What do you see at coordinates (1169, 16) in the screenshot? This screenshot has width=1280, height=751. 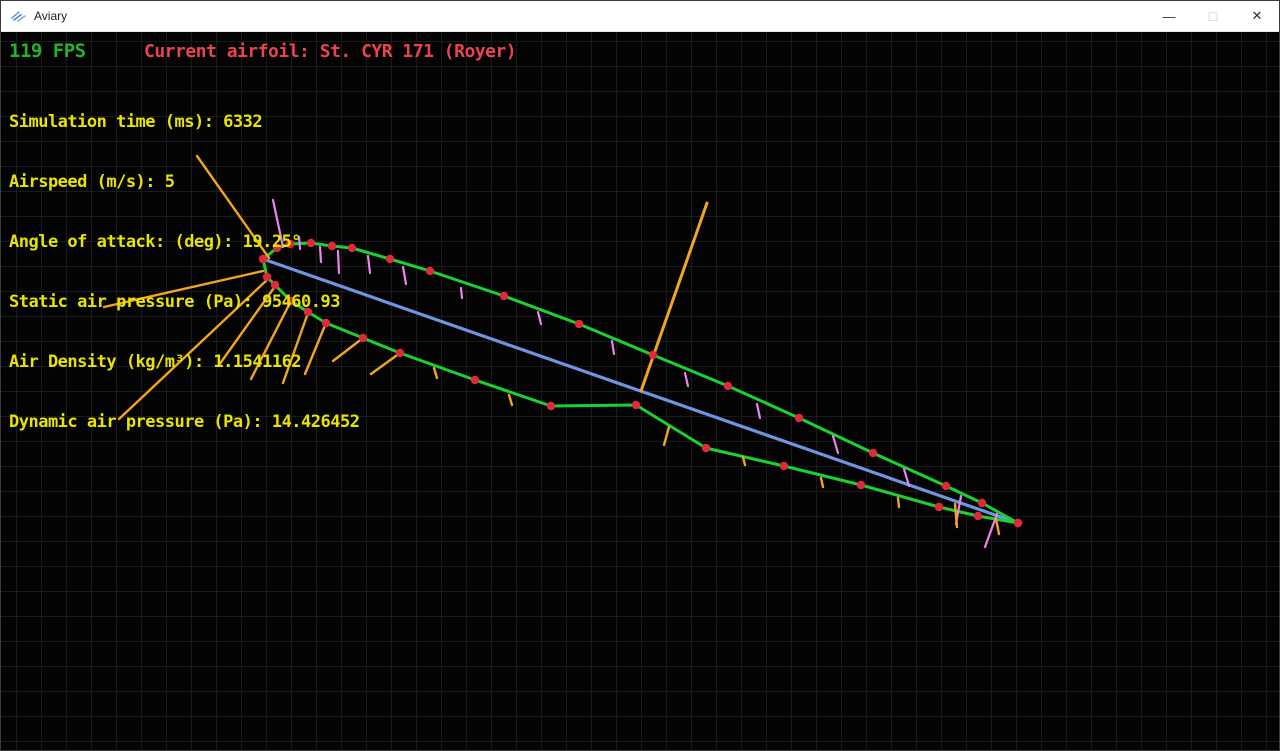 I see `minimize-button: —` at bounding box center [1169, 16].